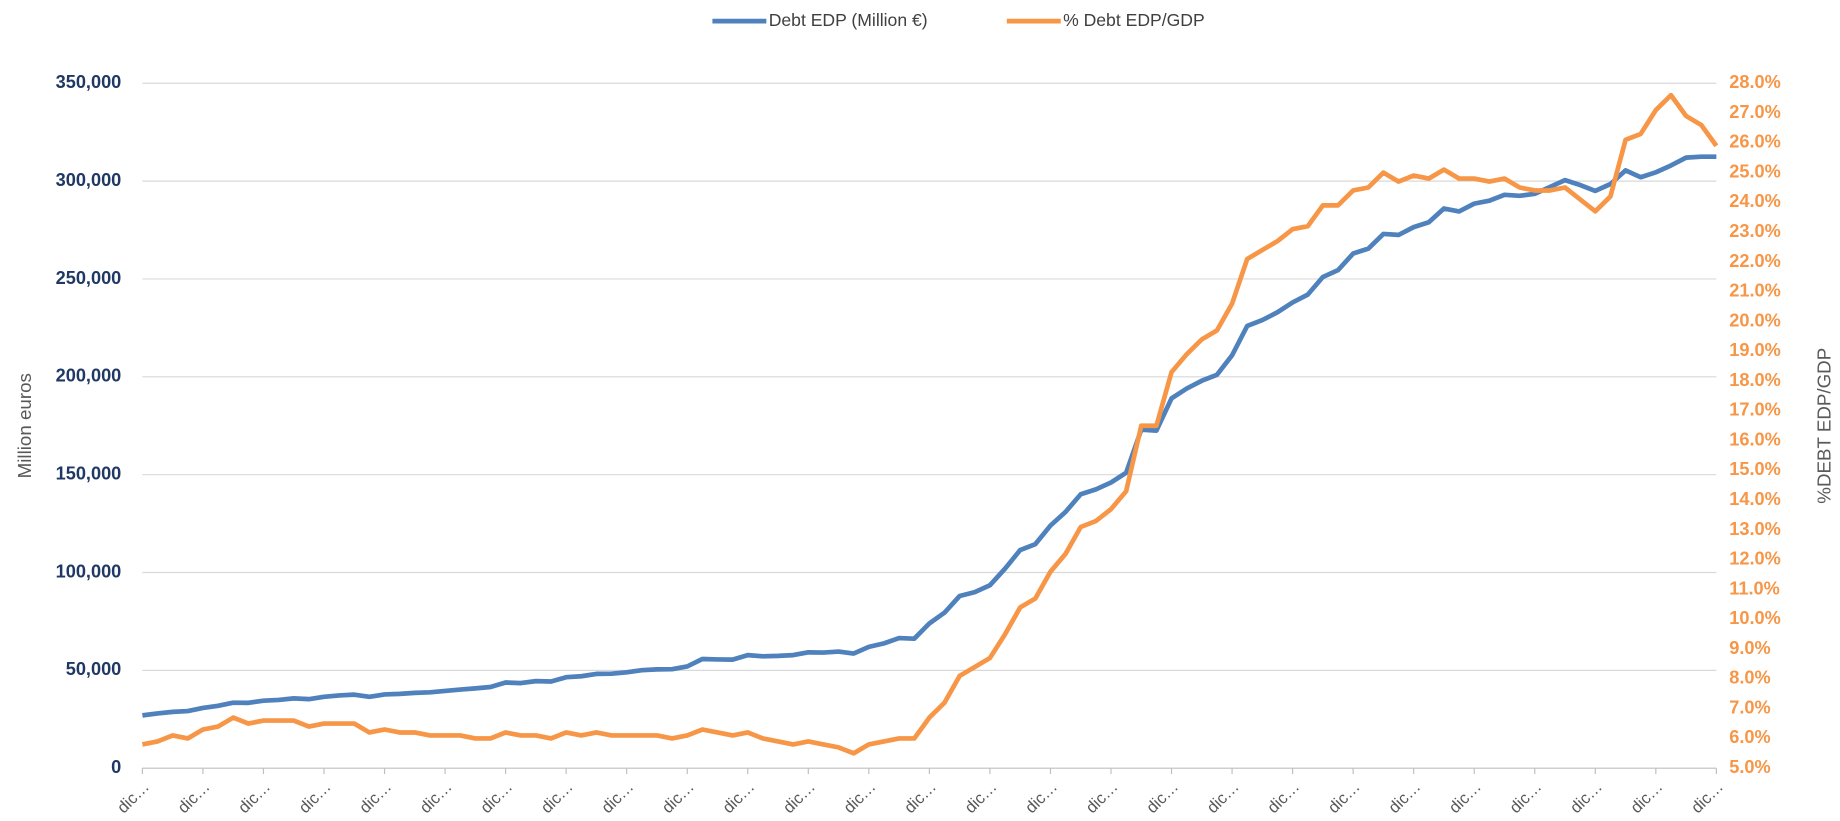  What do you see at coordinates (89, 376) in the screenshot?
I see `y-tick-label: 200,000` at bounding box center [89, 376].